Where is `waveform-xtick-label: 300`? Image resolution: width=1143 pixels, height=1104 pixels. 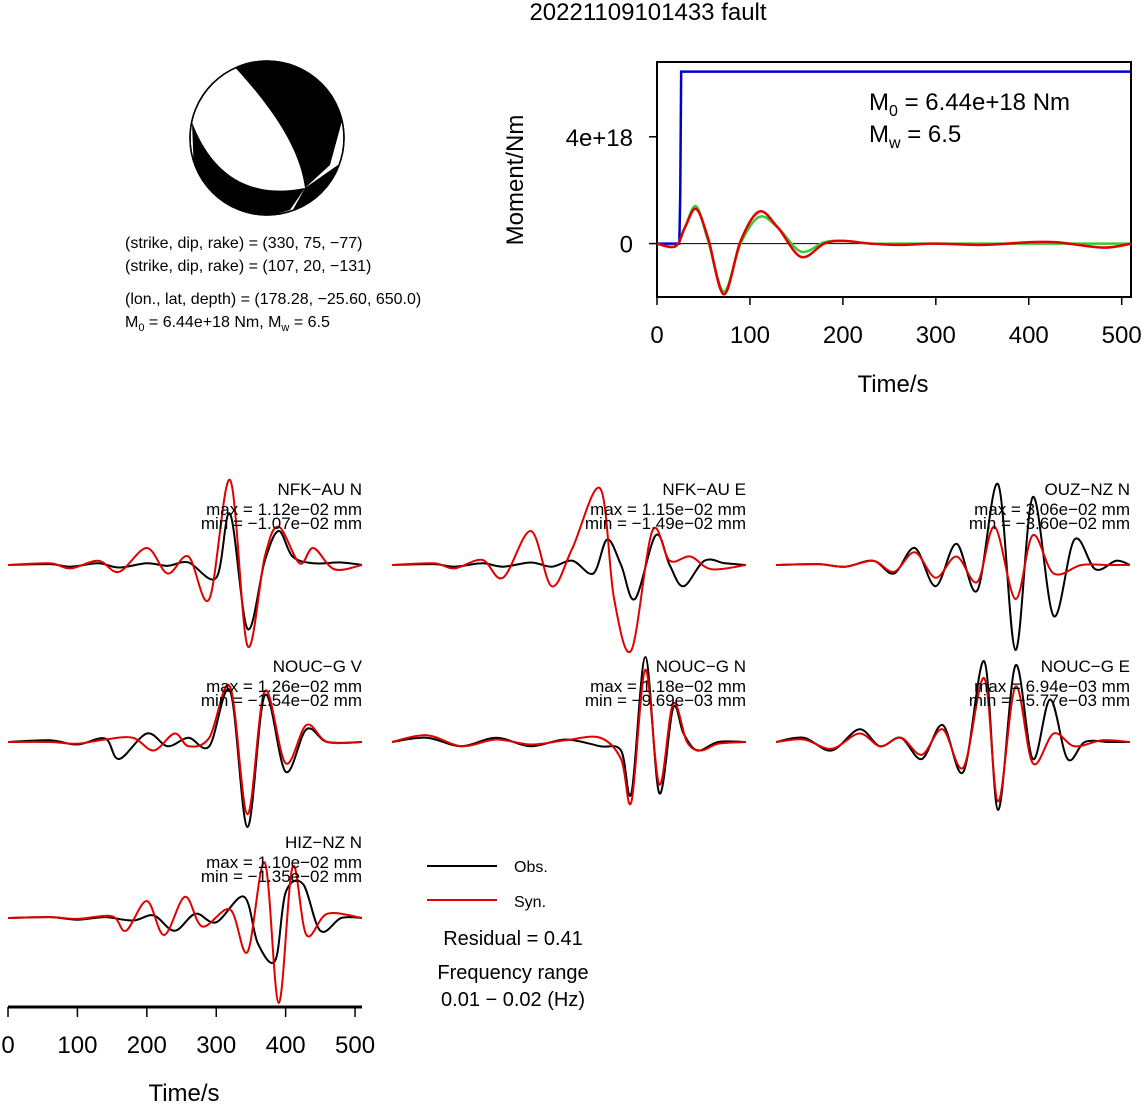
waveform-xtick-label: 300 is located at coordinates (216, 1045).